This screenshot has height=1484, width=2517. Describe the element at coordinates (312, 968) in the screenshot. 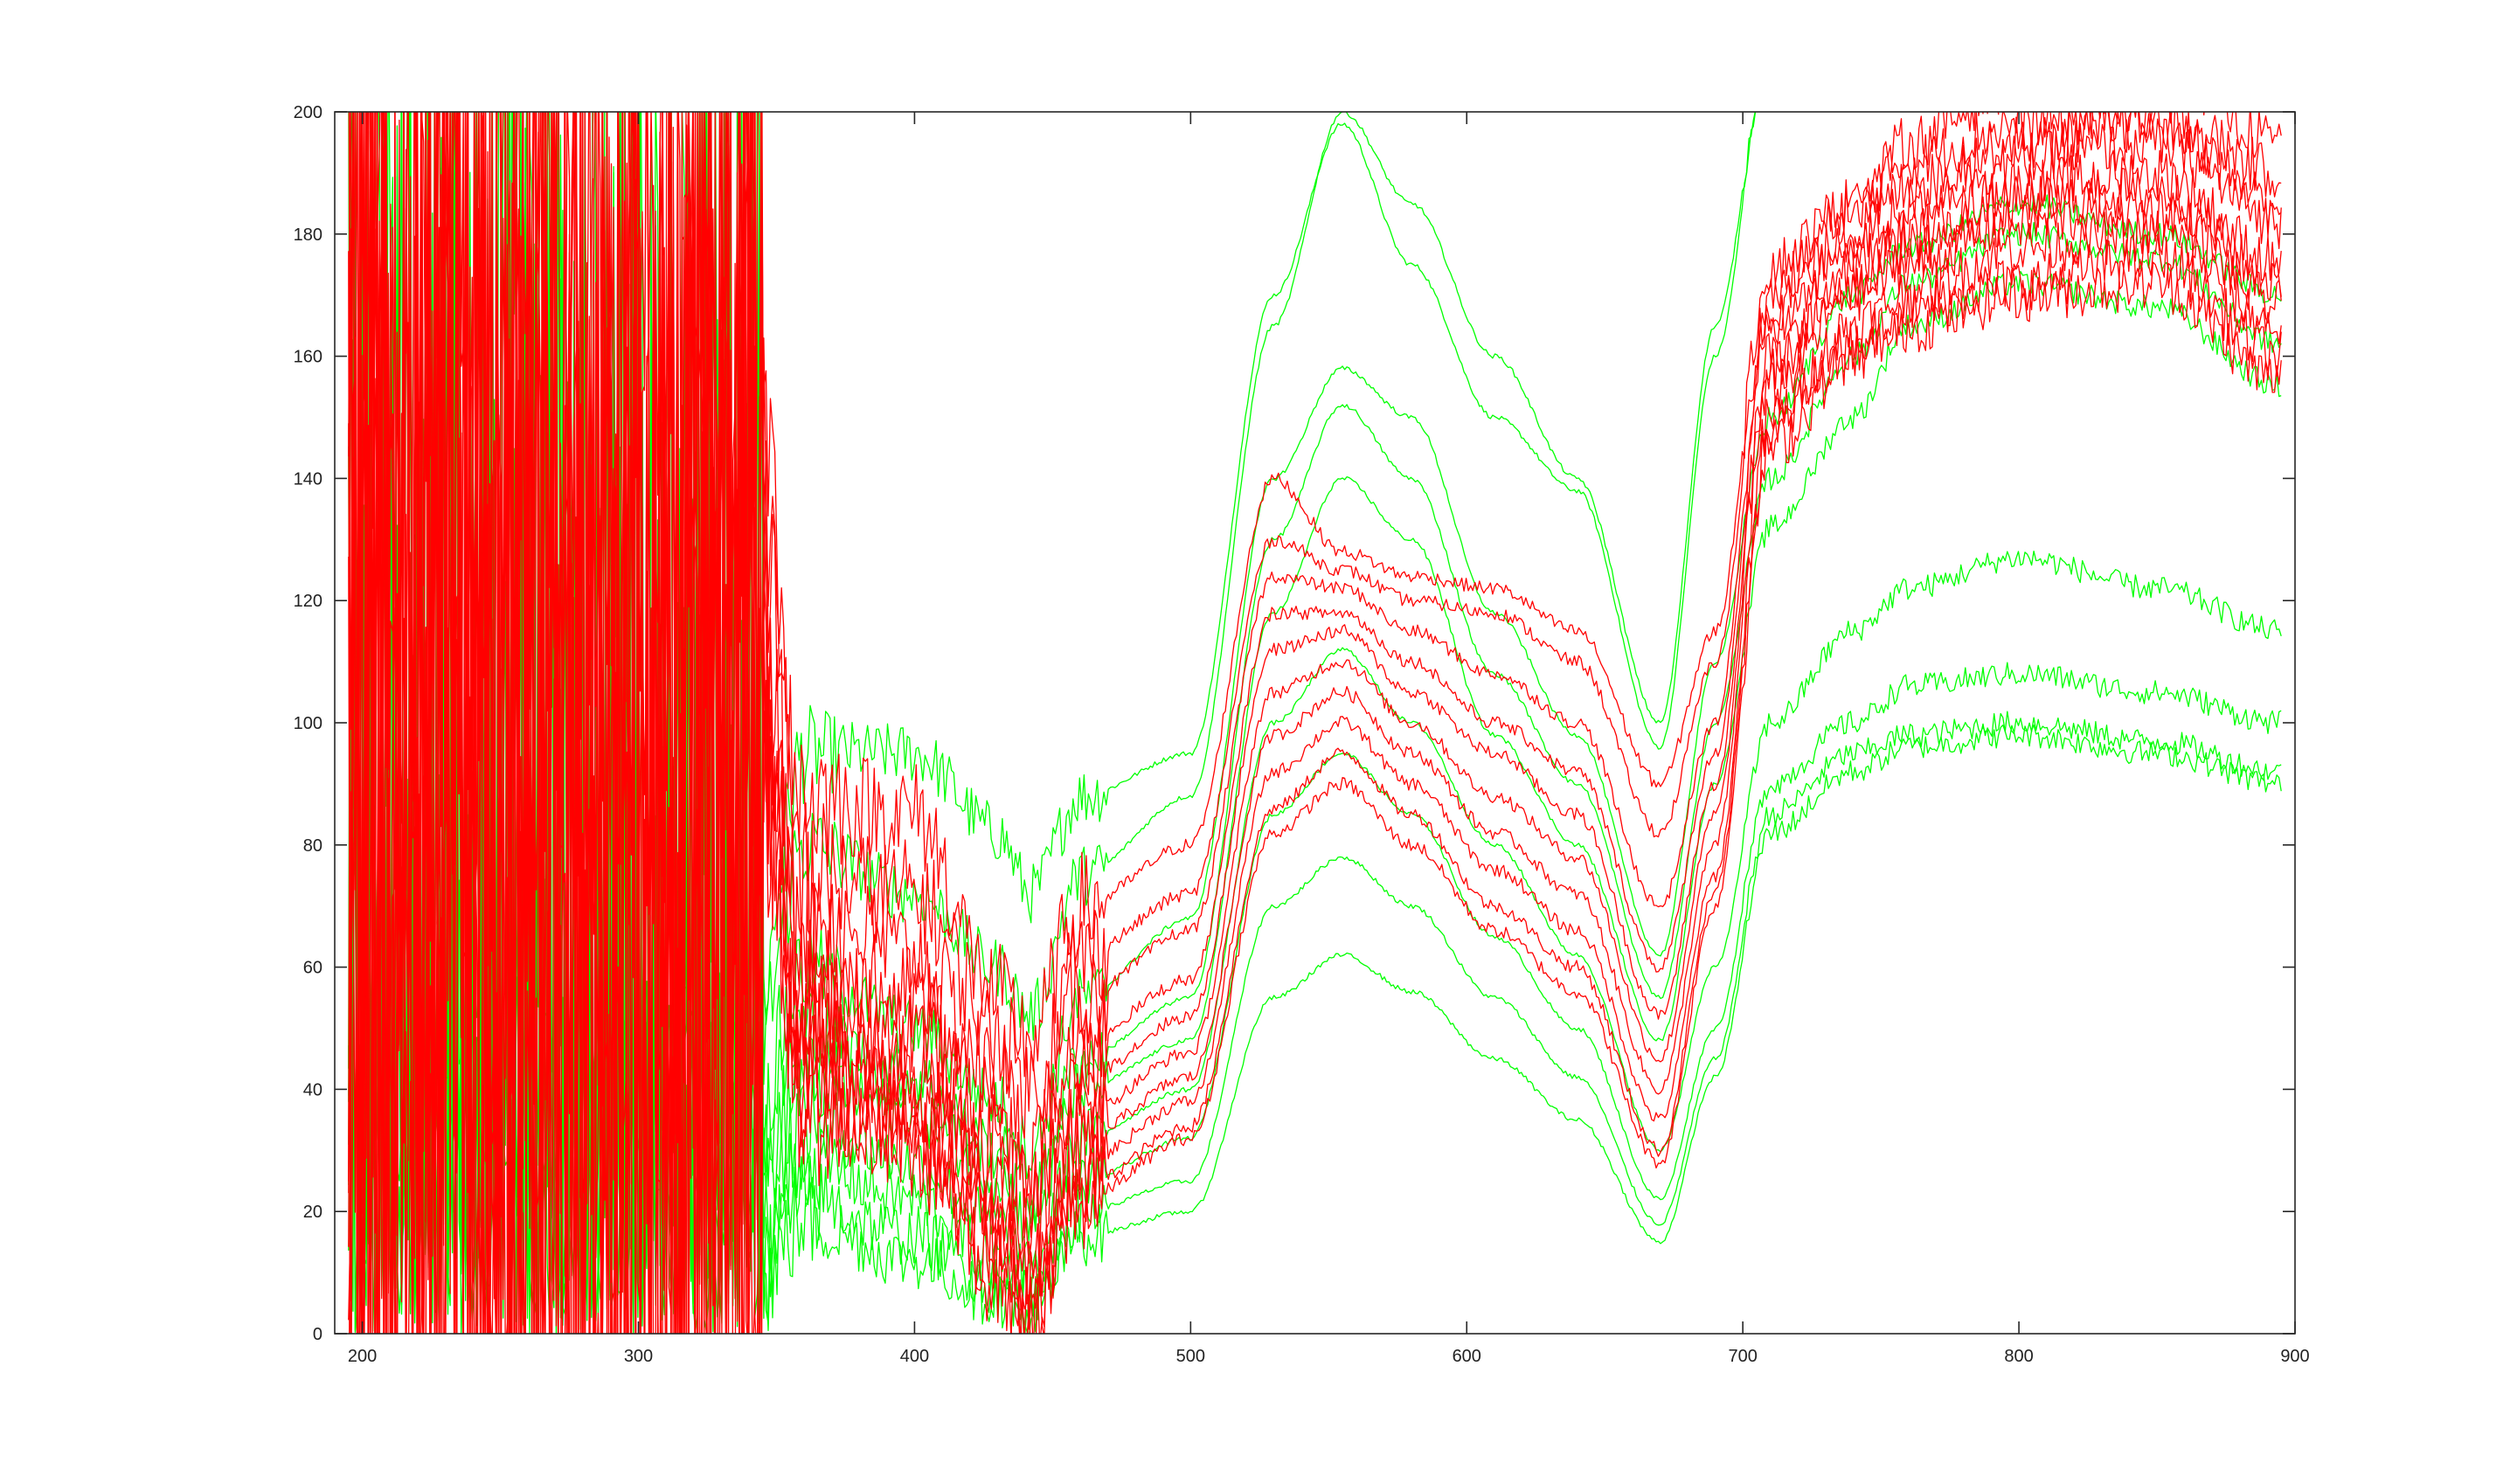

I see `y-tick-label: 60` at that location.